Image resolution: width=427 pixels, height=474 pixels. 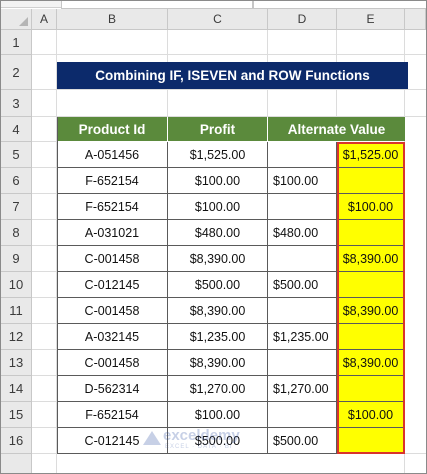 I want to click on column-header-d: D, so click(x=302, y=19).